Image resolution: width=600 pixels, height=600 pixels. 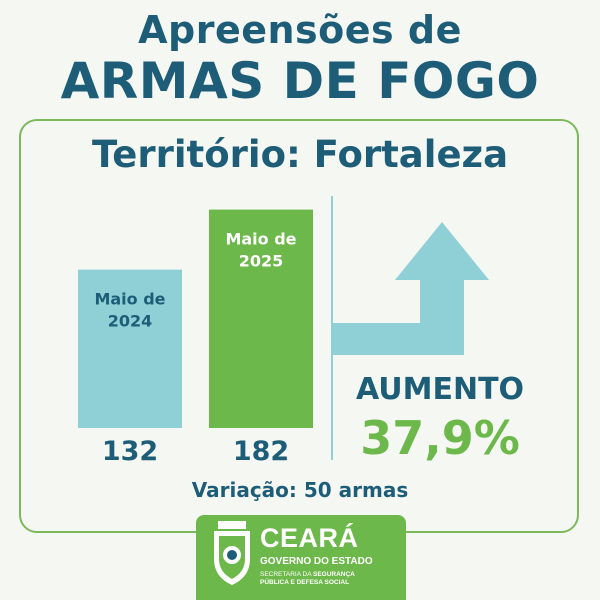 I want to click on bar-2-category-line-2: 2025, so click(x=261, y=261).